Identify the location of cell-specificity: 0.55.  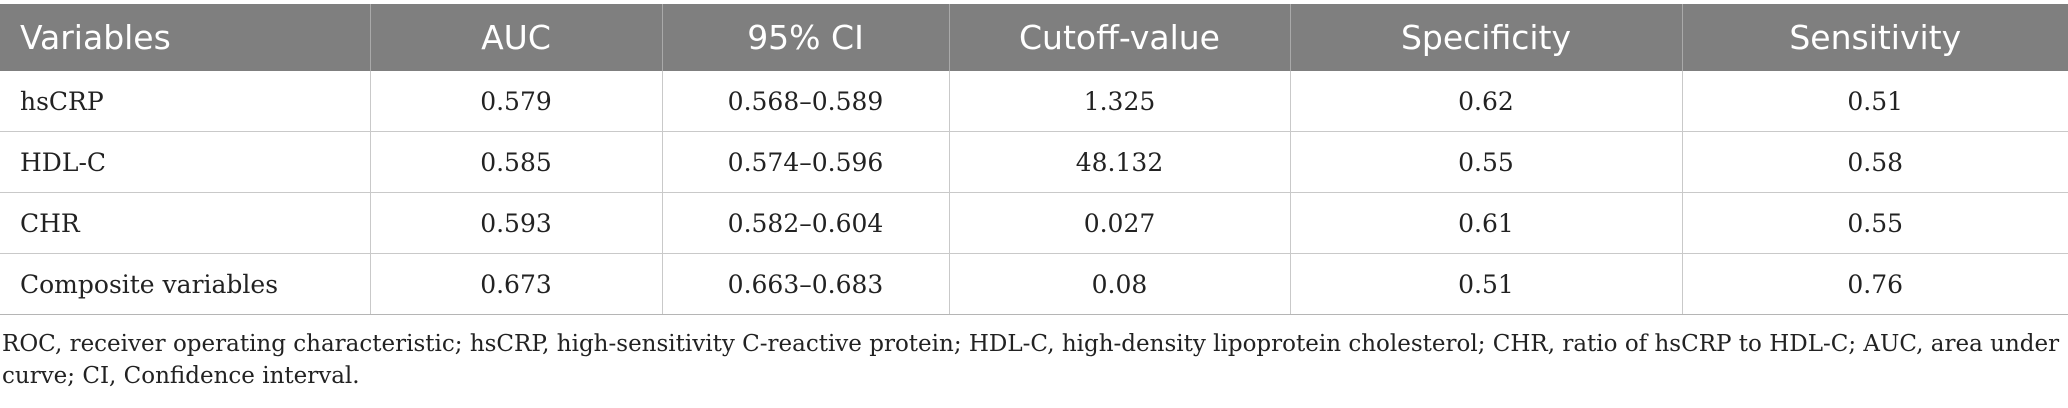
(1486, 162).